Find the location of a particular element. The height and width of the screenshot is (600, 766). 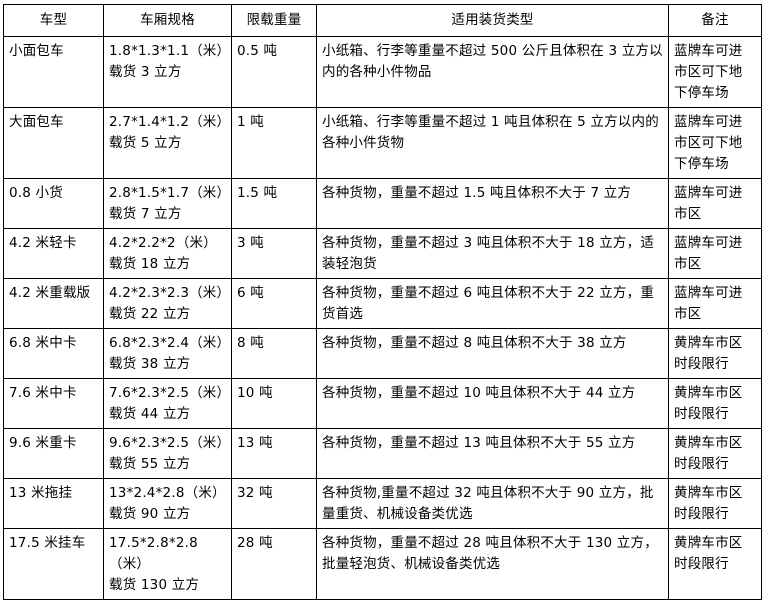

cell-spec: 7.6*2.3*2.5（米） 载货 44 立方 is located at coordinates (167, 403).